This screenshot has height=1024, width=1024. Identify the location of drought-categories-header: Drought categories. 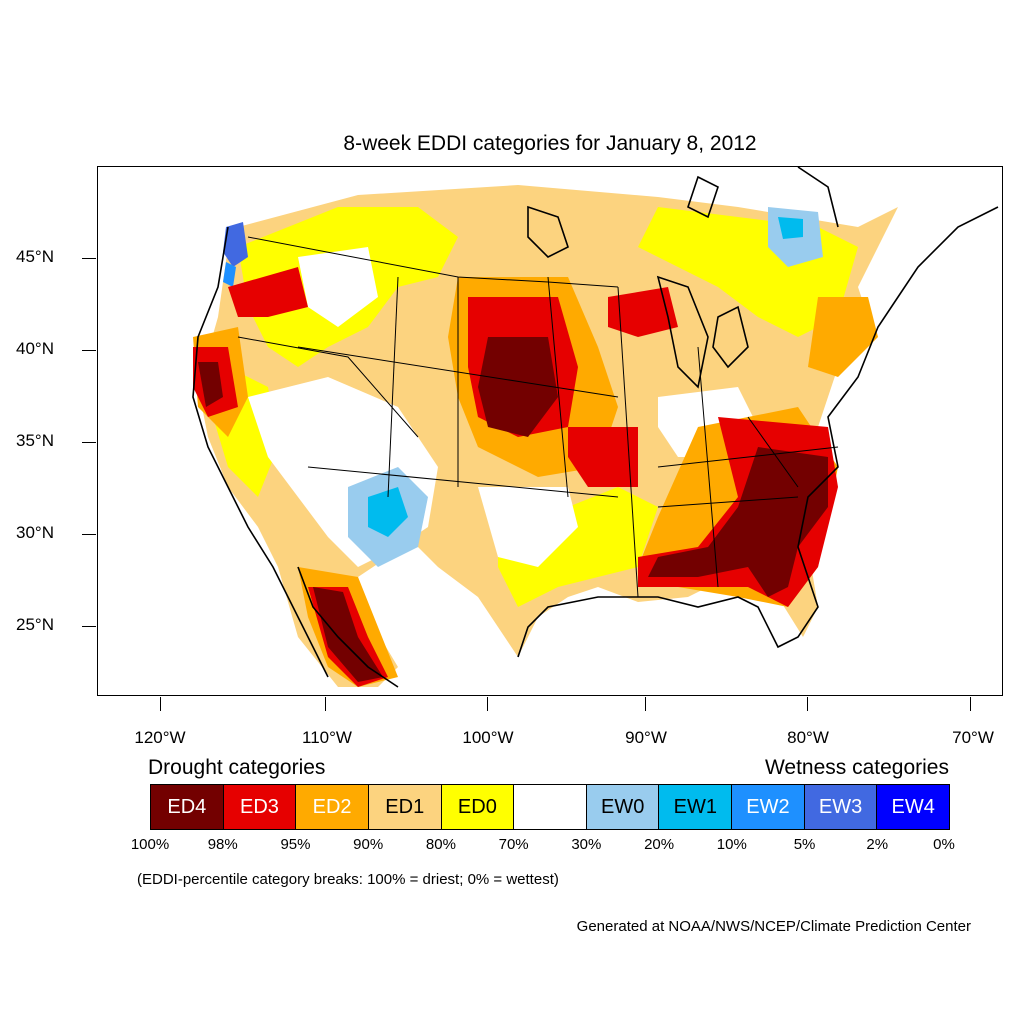
(237, 767).